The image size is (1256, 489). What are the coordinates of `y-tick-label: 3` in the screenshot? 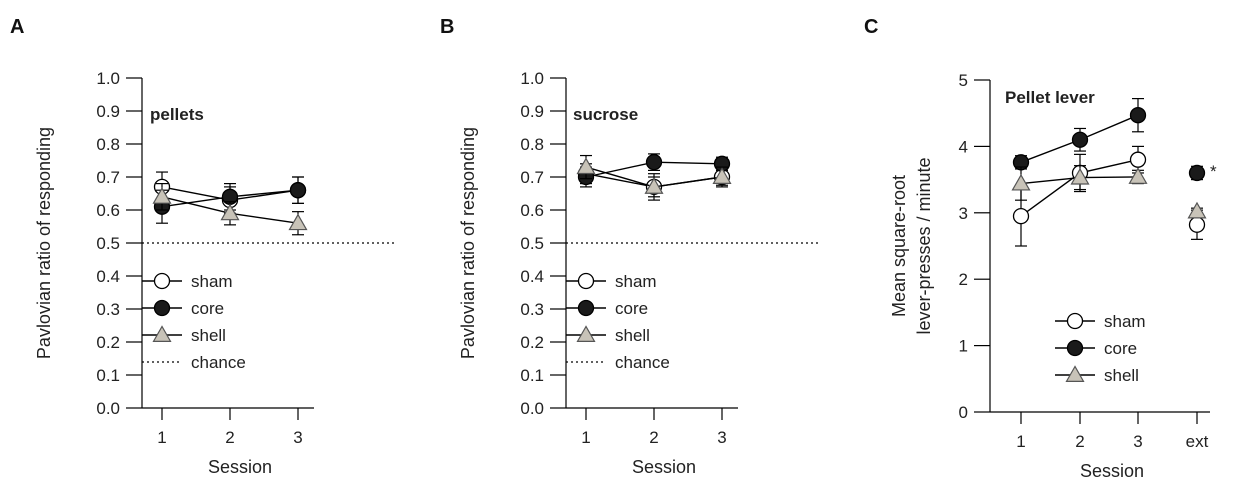 It's located at (963, 213).